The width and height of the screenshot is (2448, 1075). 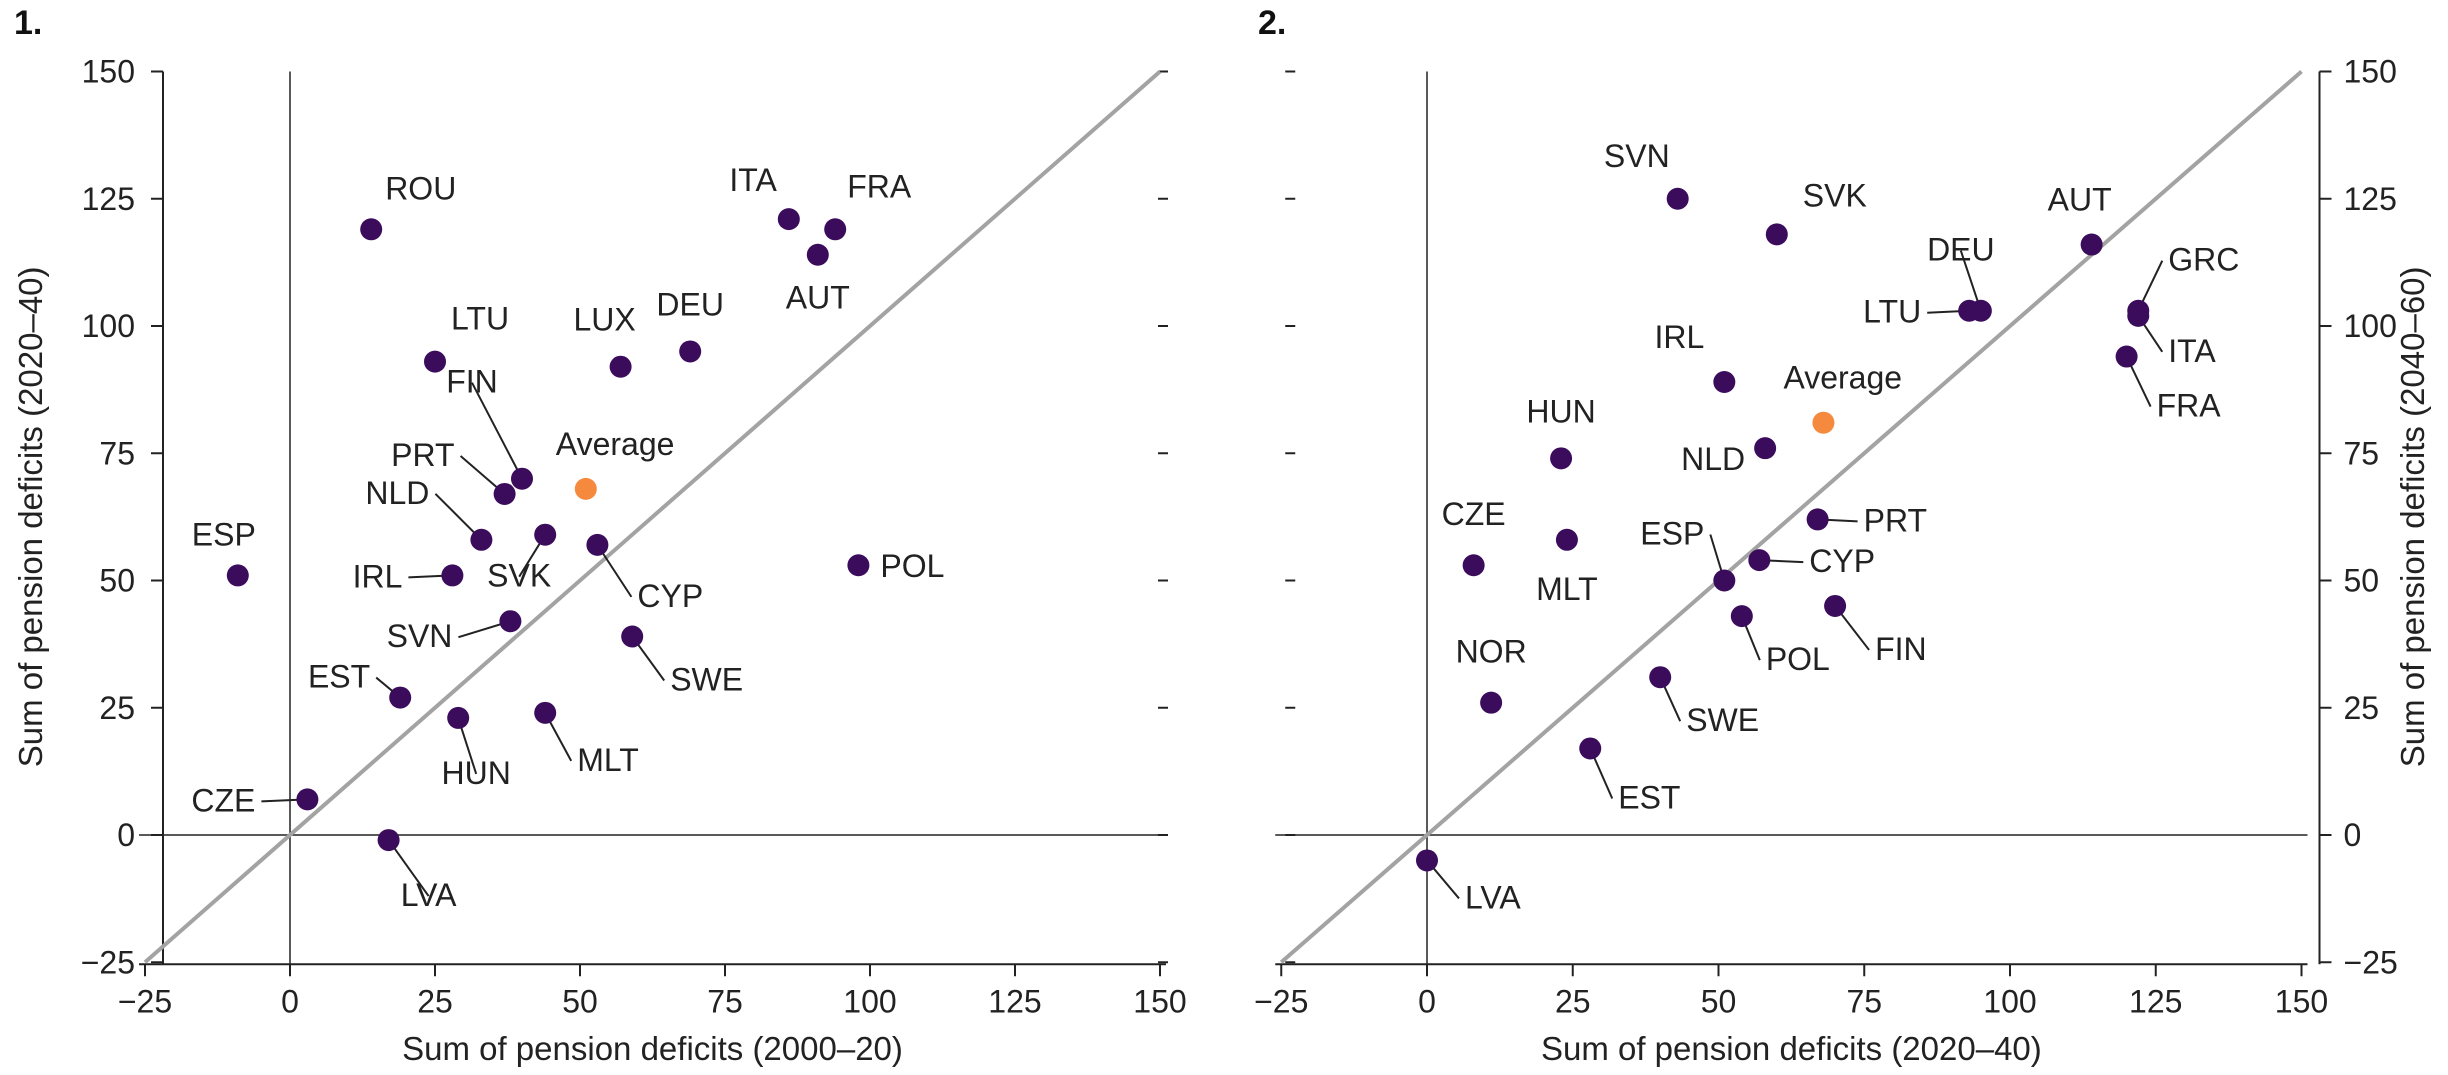 What do you see at coordinates (458, 717) in the screenshot?
I see `panel1-point-hun` at bounding box center [458, 717].